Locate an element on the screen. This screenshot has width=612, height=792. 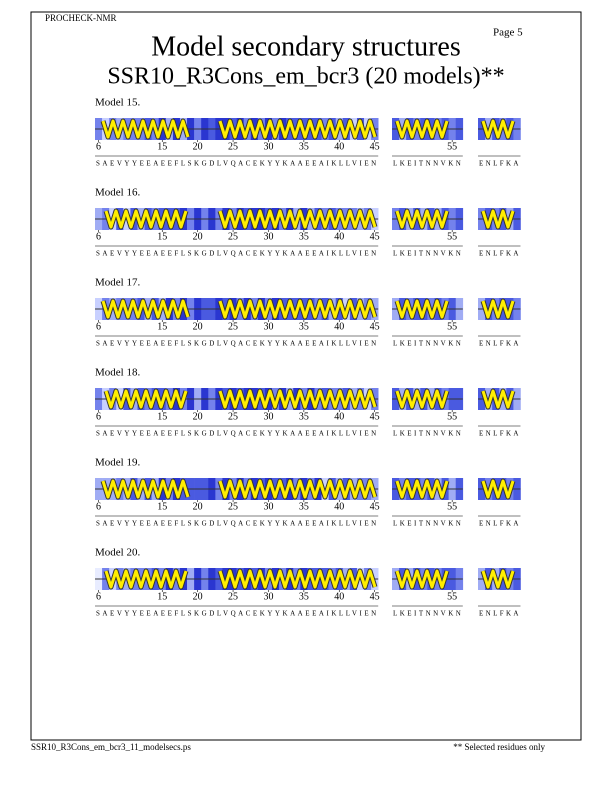
subtitle: SSR10_R3Cons_em_bcr3 (20 models)** is located at coordinates (305, 77).